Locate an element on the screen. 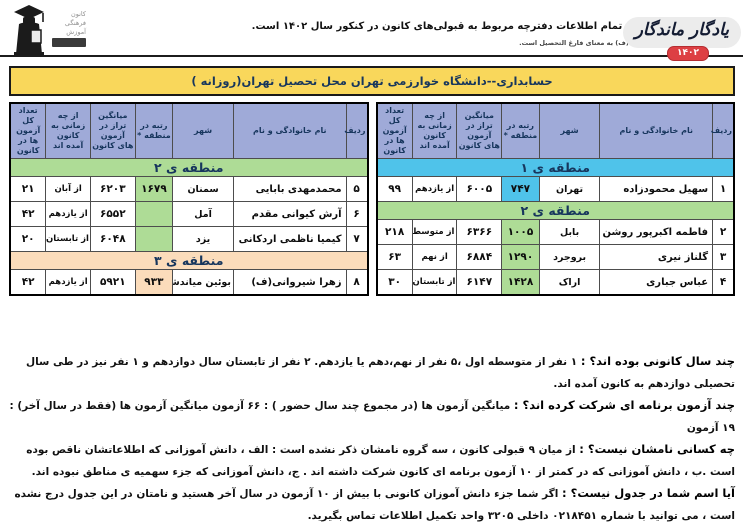  total-exams-cell: ۹۹ is located at coordinates (394, 189).